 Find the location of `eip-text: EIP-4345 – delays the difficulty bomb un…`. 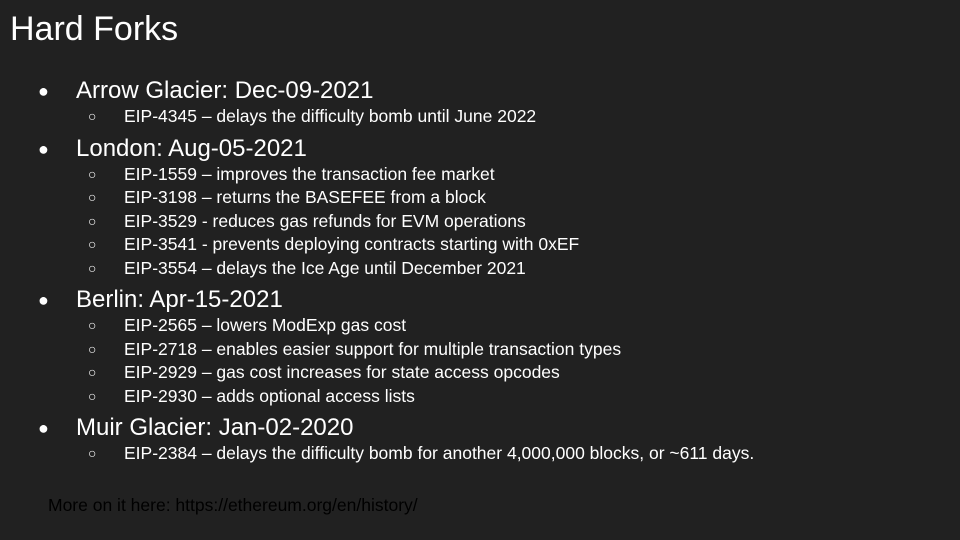

eip-text: EIP-4345 – delays the difficulty bomb un… is located at coordinates (330, 116).